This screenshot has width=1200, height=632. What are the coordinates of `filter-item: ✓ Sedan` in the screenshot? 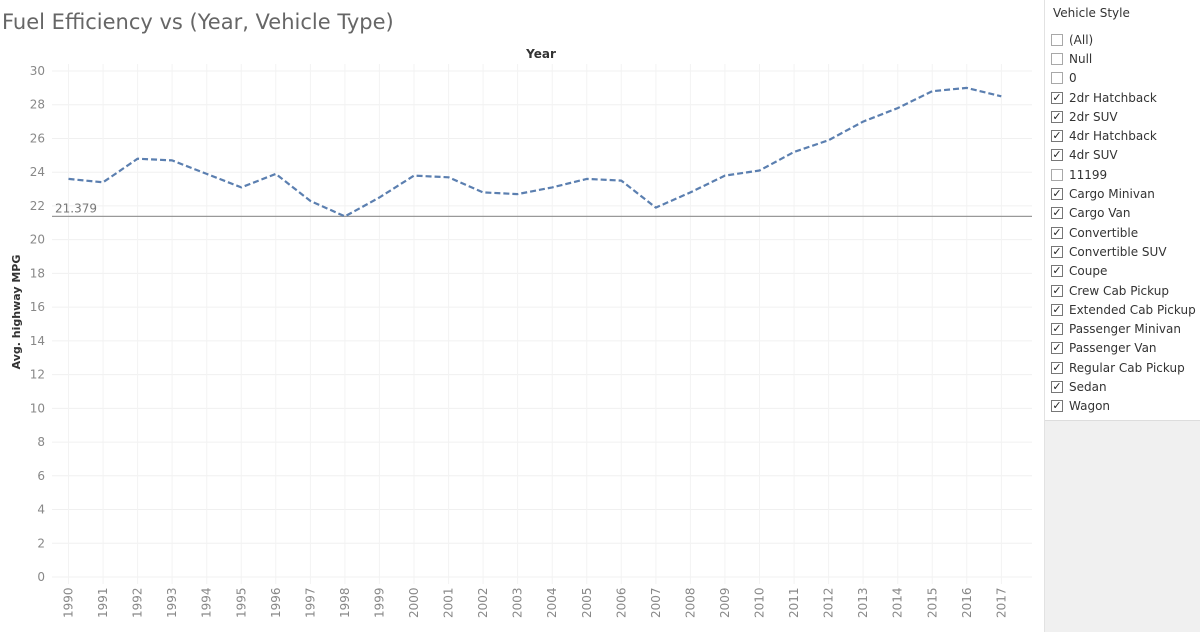 It's located at (1123, 386).